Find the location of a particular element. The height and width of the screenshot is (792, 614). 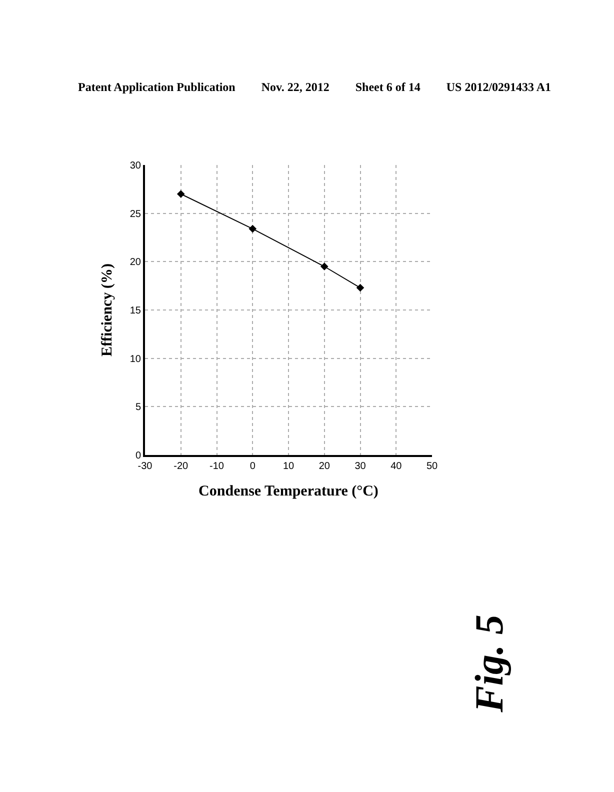

y-tick-label: 10 is located at coordinates (136, 359).